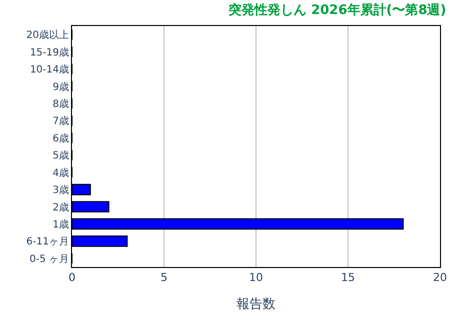 The image size is (460, 320). I want to click on chart-title: 突発性発しん 2026年累計(〜第8週), so click(337, 10).